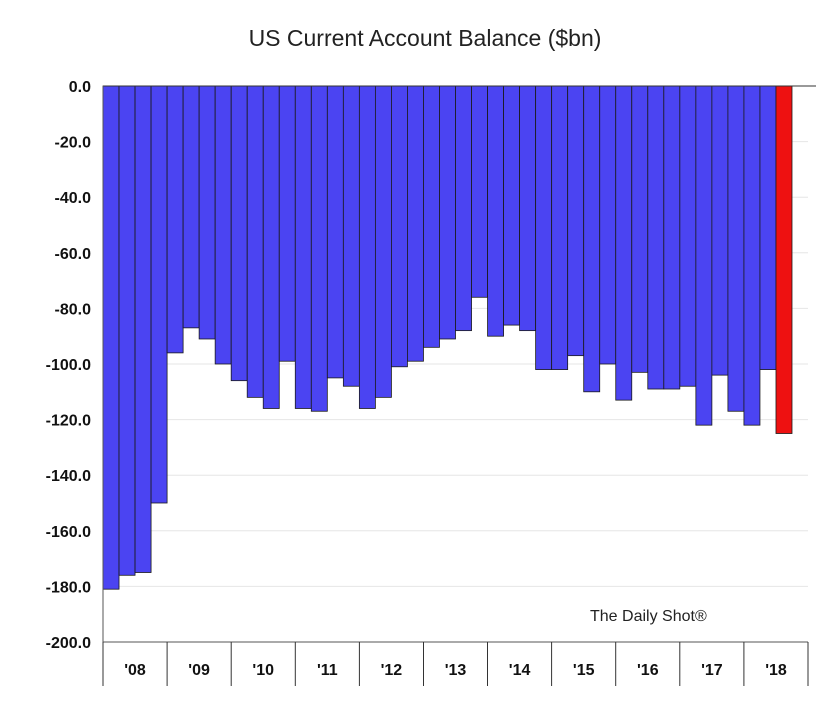 The width and height of the screenshot is (840, 711). Describe the element at coordinates (73, 254) in the screenshot. I see `y-tick-label: -60.0` at that location.